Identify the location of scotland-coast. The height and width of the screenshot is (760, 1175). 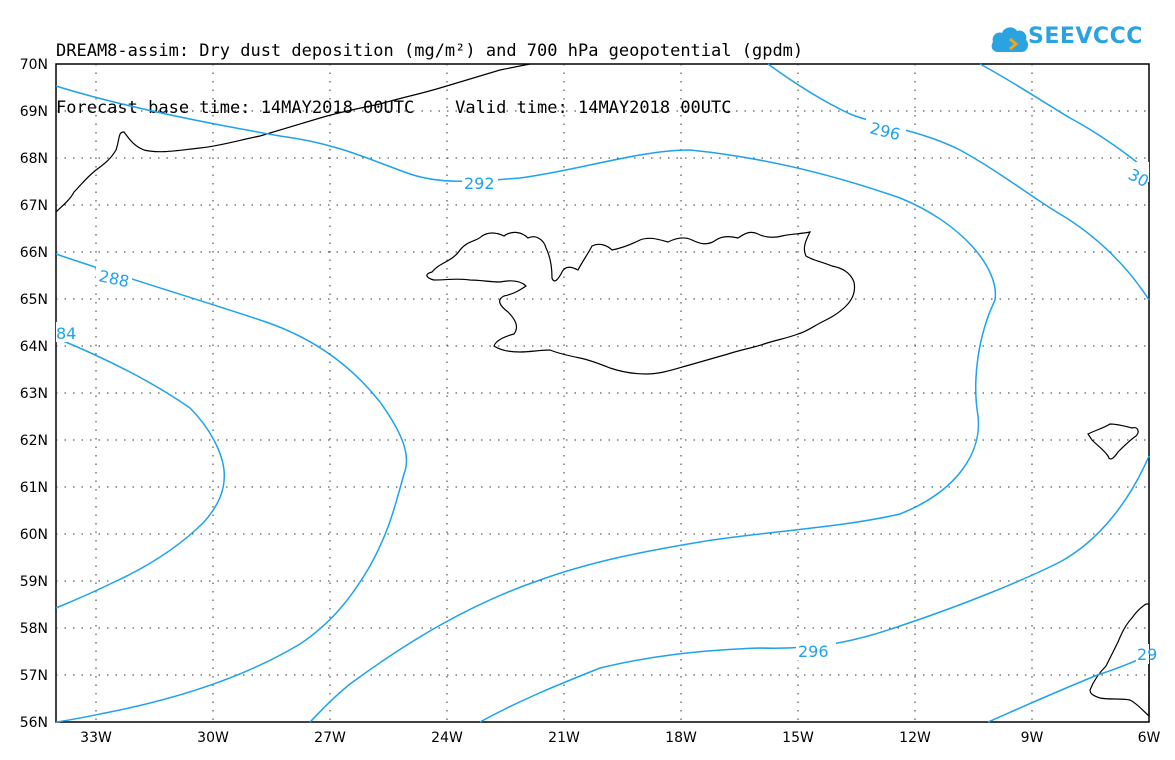
(1119, 660).